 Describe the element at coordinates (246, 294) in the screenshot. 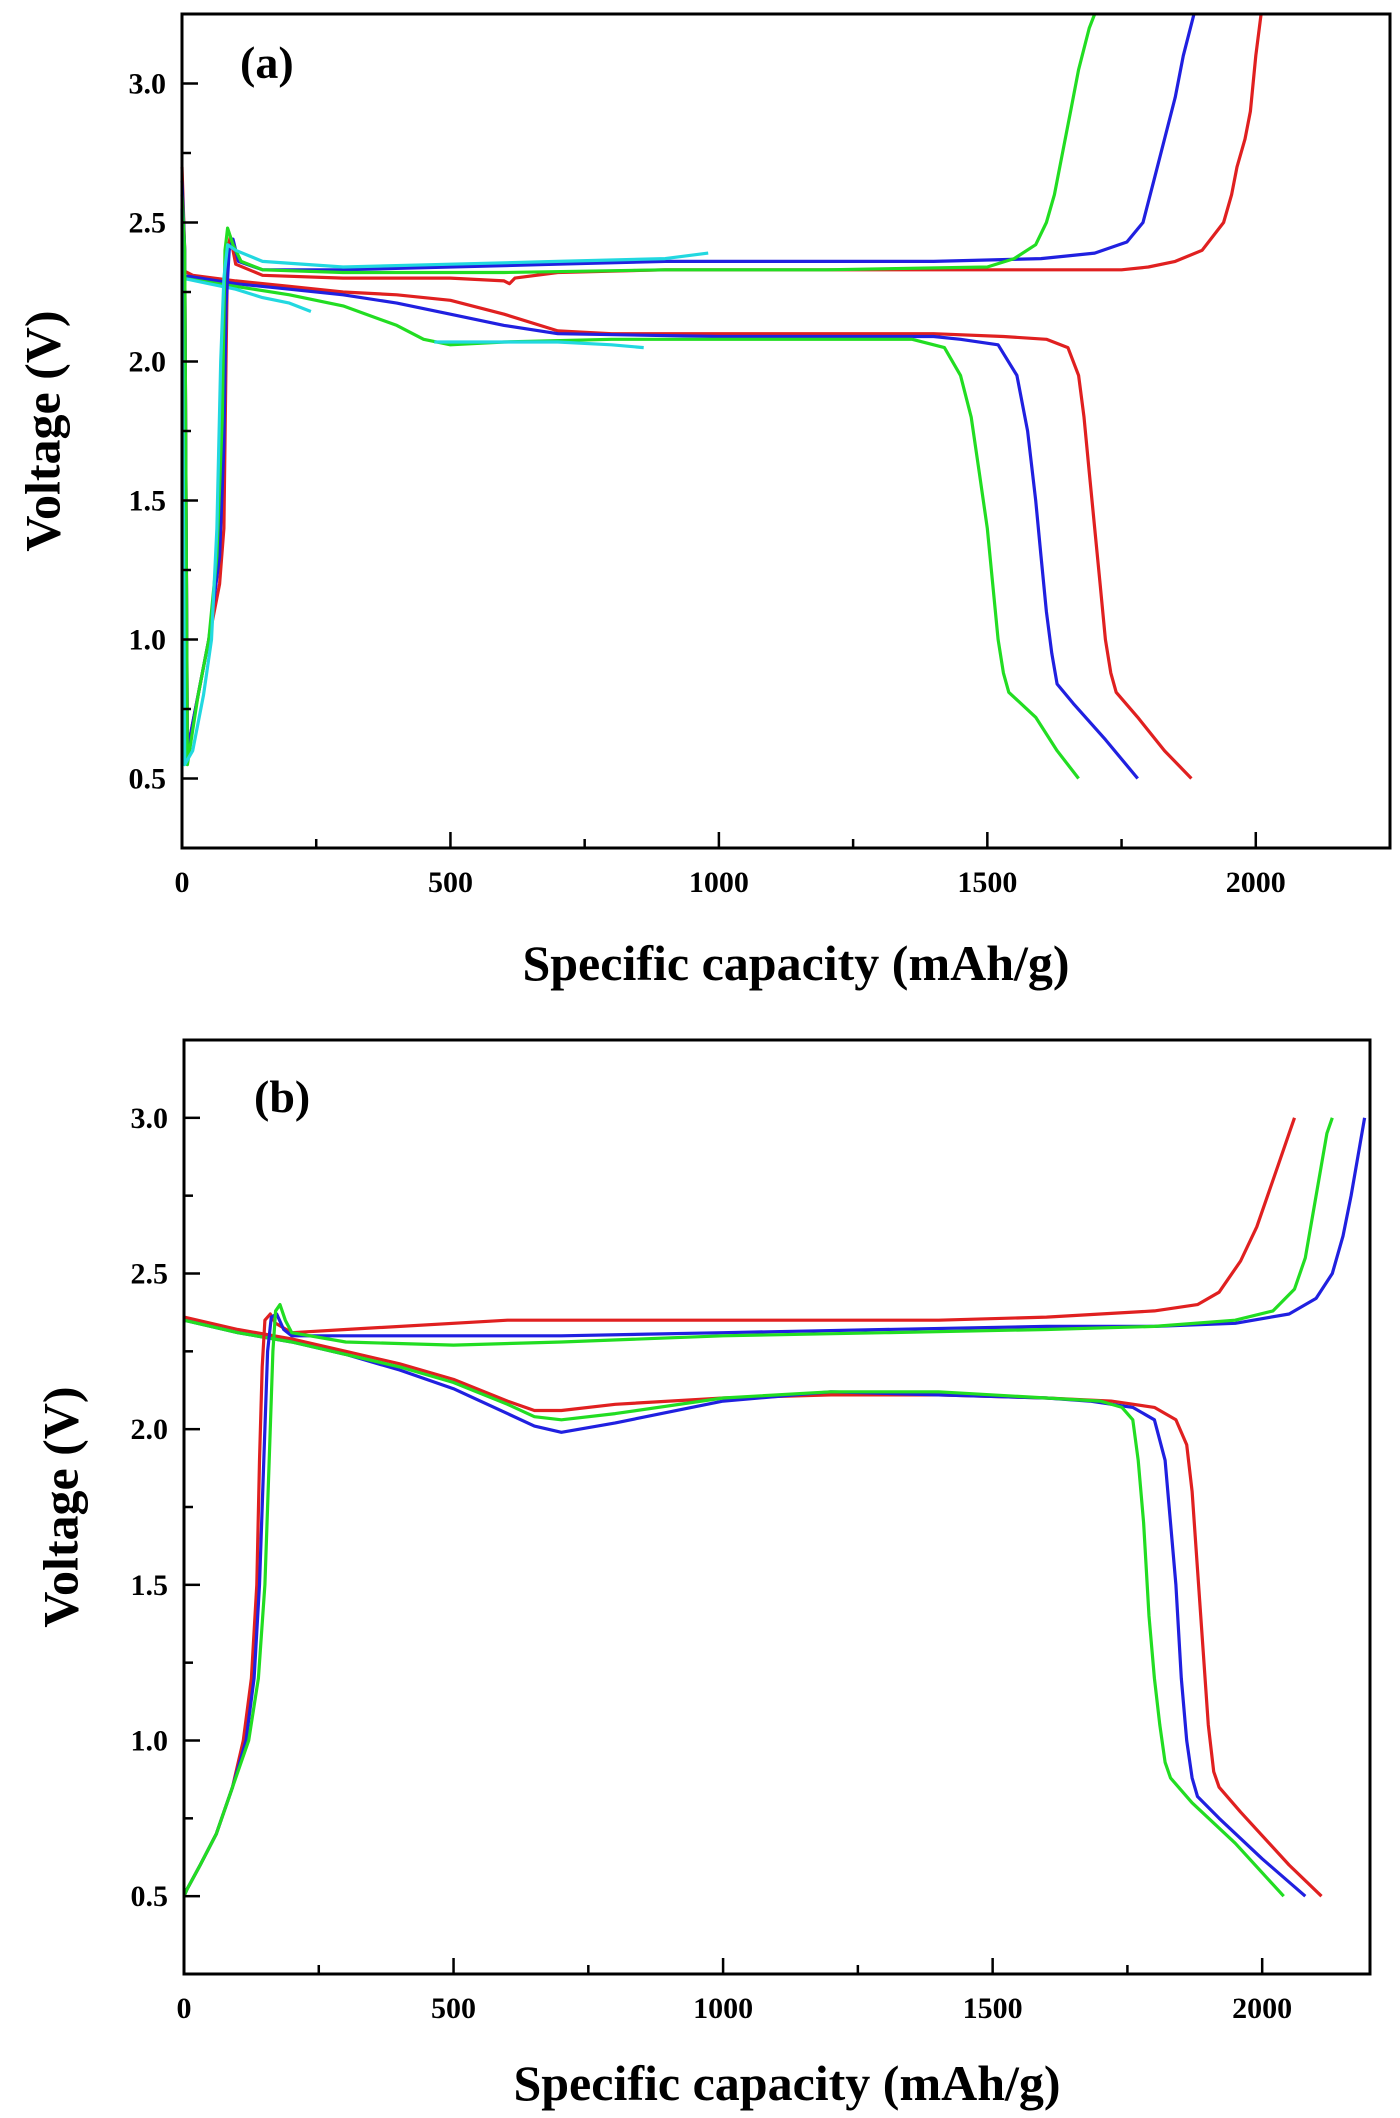

I see `series-line-discharge-cyan` at that location.